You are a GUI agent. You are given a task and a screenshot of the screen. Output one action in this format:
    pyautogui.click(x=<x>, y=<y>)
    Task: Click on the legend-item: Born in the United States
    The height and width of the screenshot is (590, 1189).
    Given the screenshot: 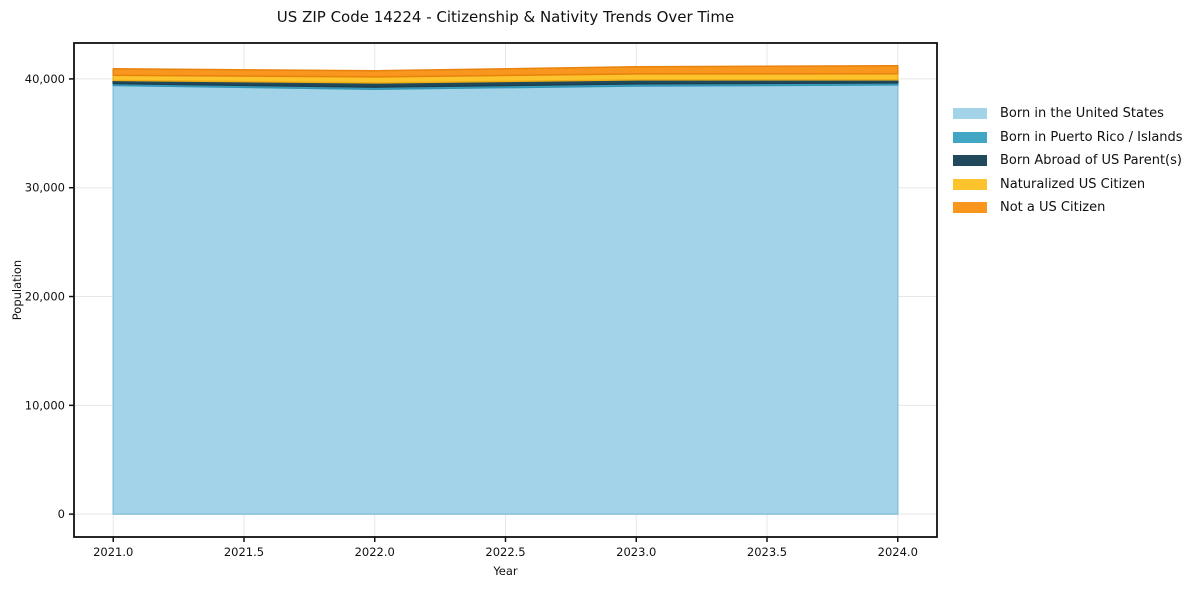 What is the action you would take?
    pyautogui.click(x=1068, y=114)
    